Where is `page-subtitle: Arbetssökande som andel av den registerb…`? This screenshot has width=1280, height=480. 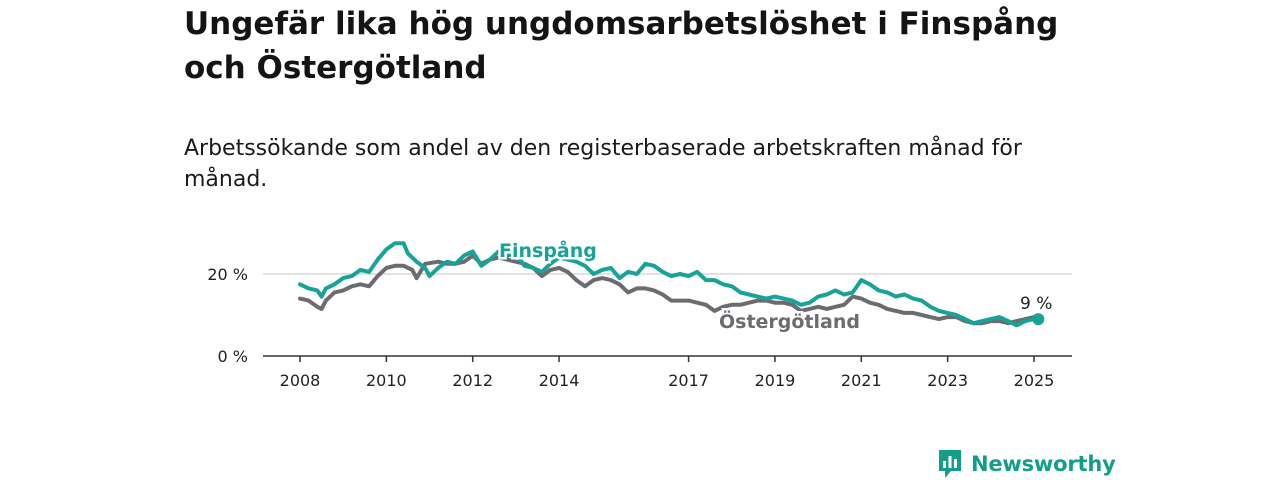
page-subtitle: Arbetssökande som andel av den registerb… is located at coordinates (603, 164).